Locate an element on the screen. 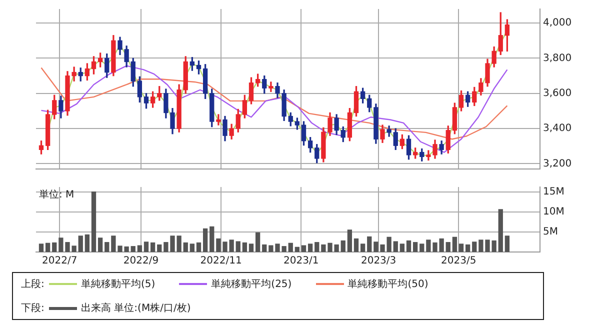  legend-title: 下段: is located at coordinates (33, 308).